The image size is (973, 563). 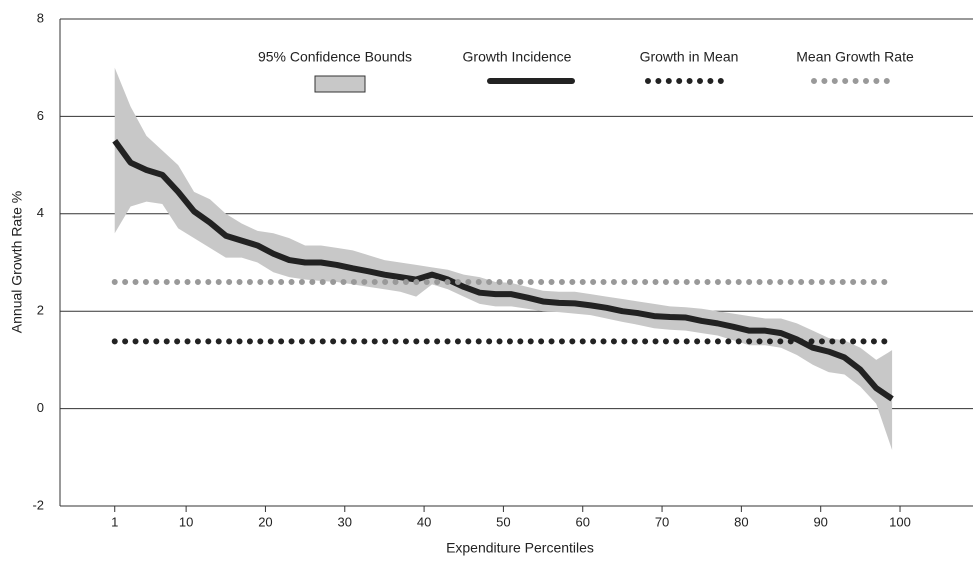 I want to click on x-tick-label: 10, so click(x=186, y=521).